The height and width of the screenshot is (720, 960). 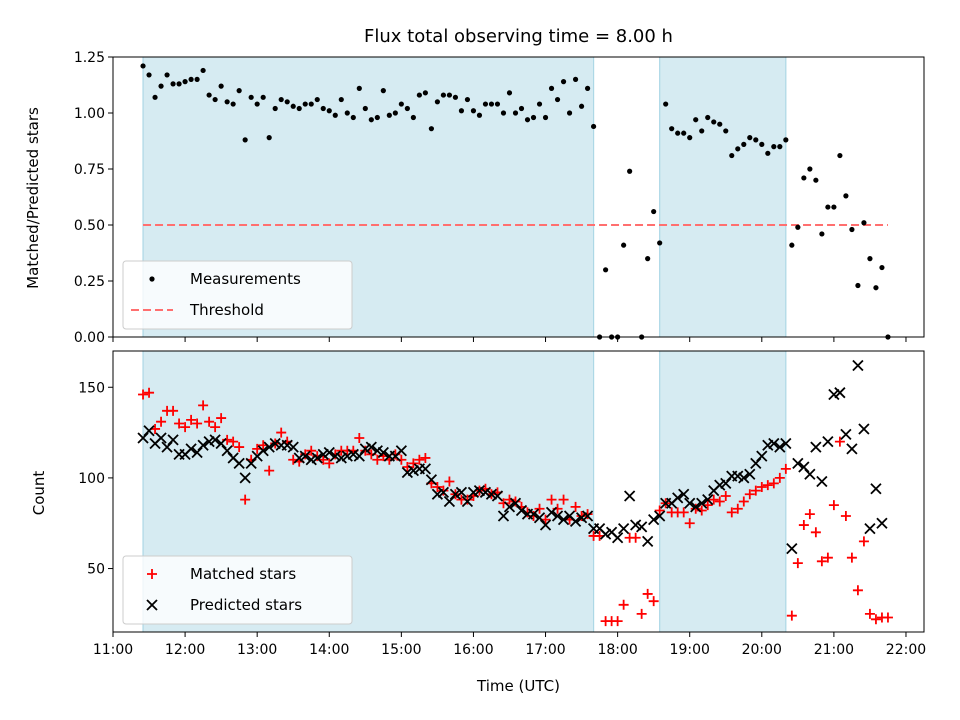 I want to click on x-tick-label: 21:00, so click(x=834, y=650).